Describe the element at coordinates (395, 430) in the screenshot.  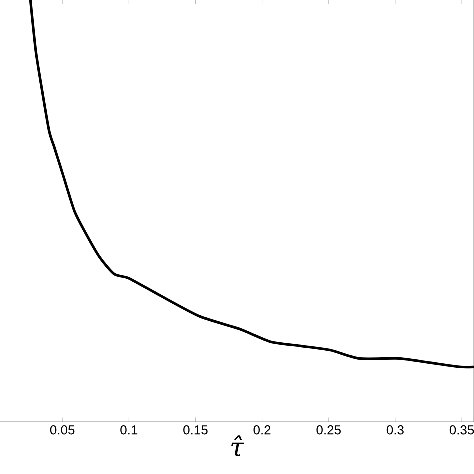
I see `x-tick-label: 0.3` at that location.